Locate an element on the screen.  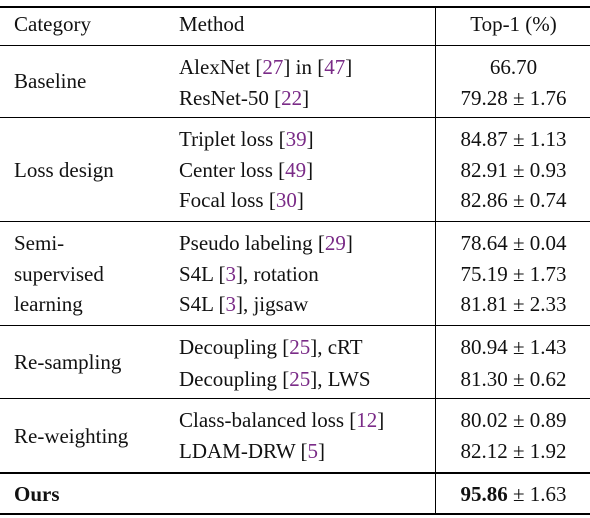
citation-link: 30 is located at coordinates (286, 200).